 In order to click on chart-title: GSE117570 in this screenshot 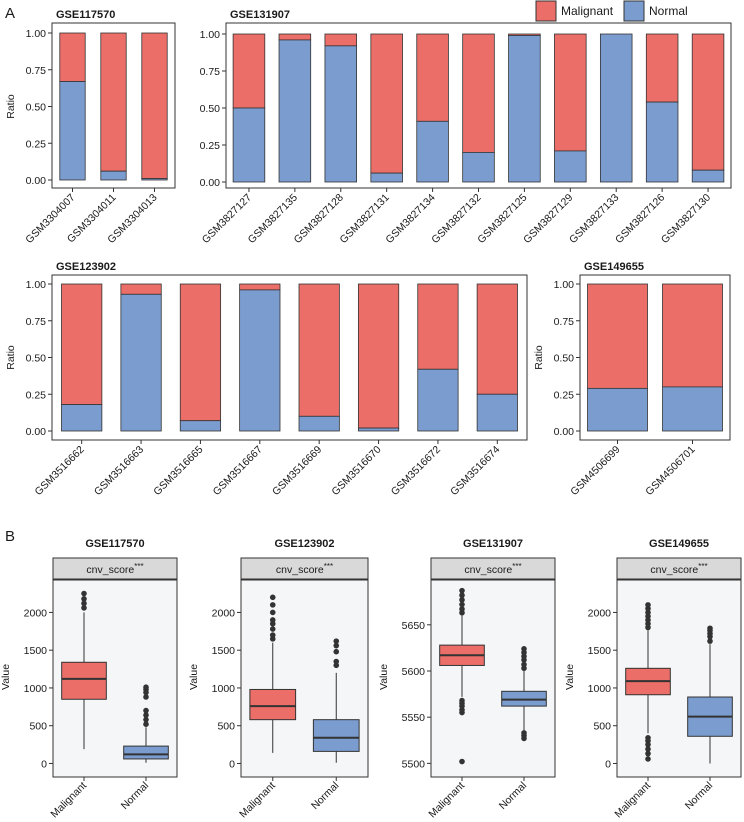, I will do `click(85, 15)`.